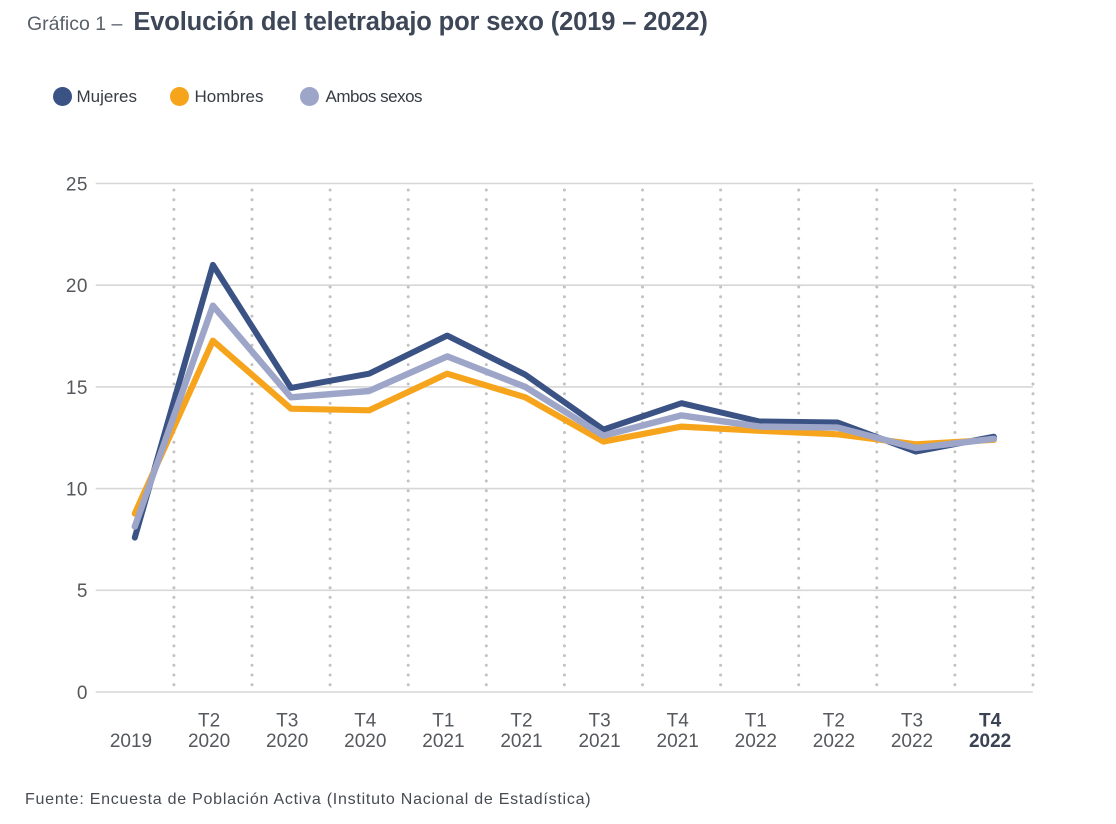  I want to click on svg-text: 10, so click(77, 490).